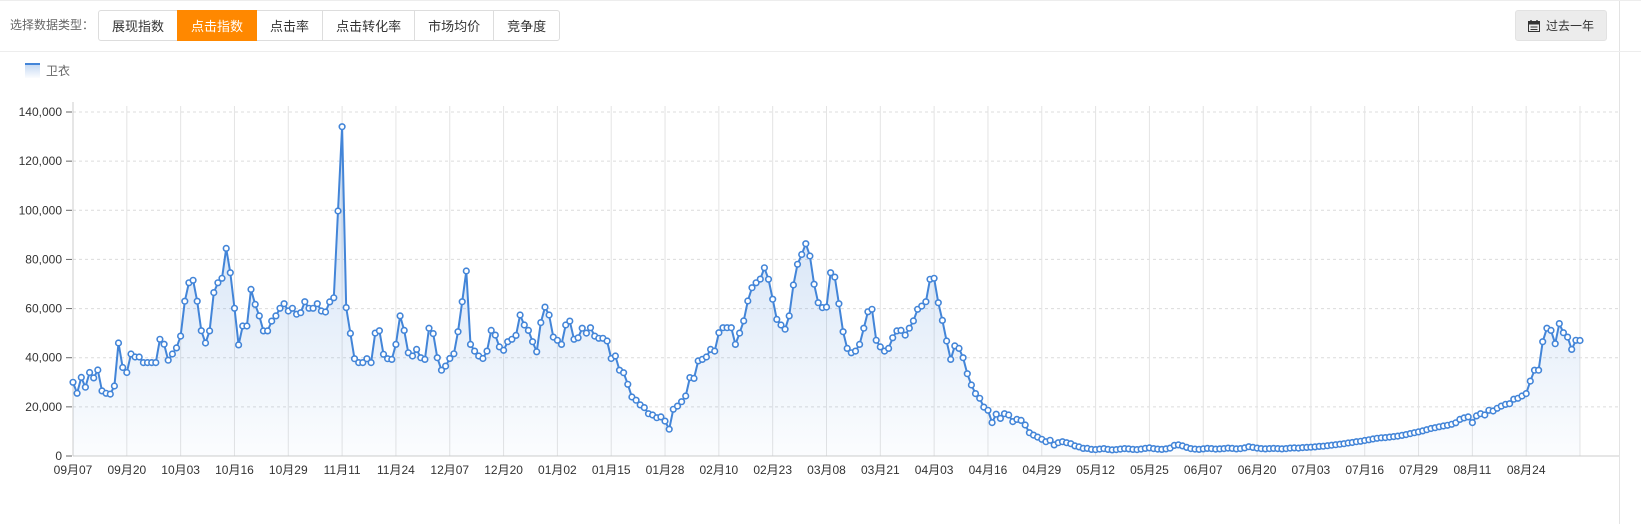  What do you see at coordinates (217, 25) in the screenshot?
I see `tab-click-index: 点击指数` at bounding box center [217, 25].